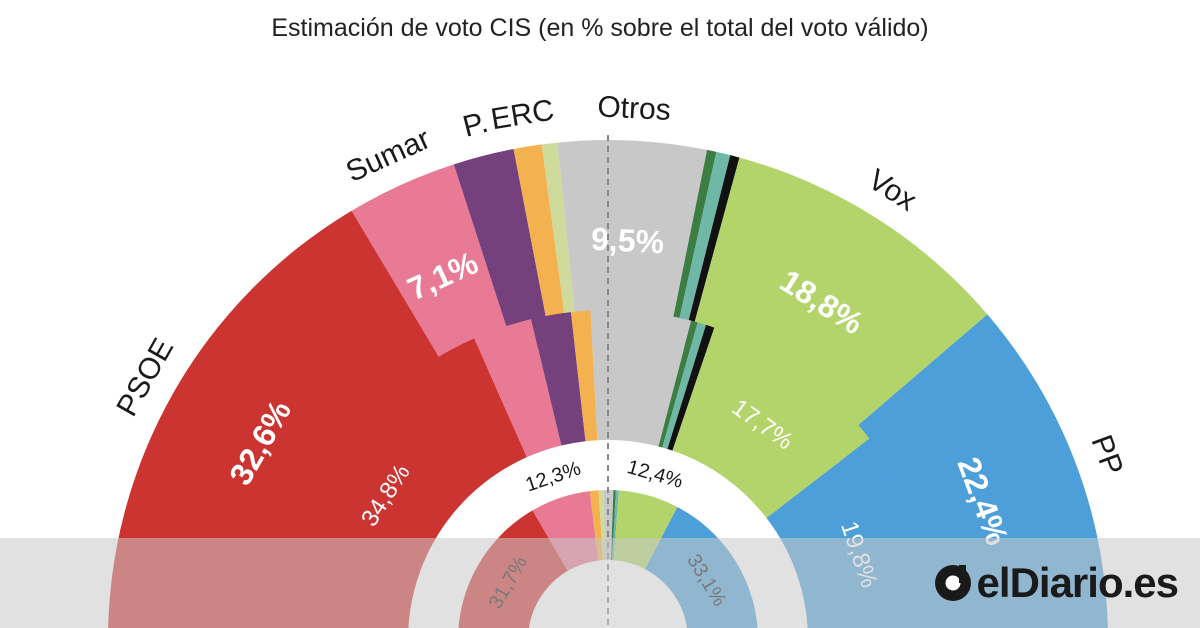 The image size is (1200, 628). Describe the element at coordinates (1106, 455) in the screenshot. I see `party-label-pp: PP` at that location.